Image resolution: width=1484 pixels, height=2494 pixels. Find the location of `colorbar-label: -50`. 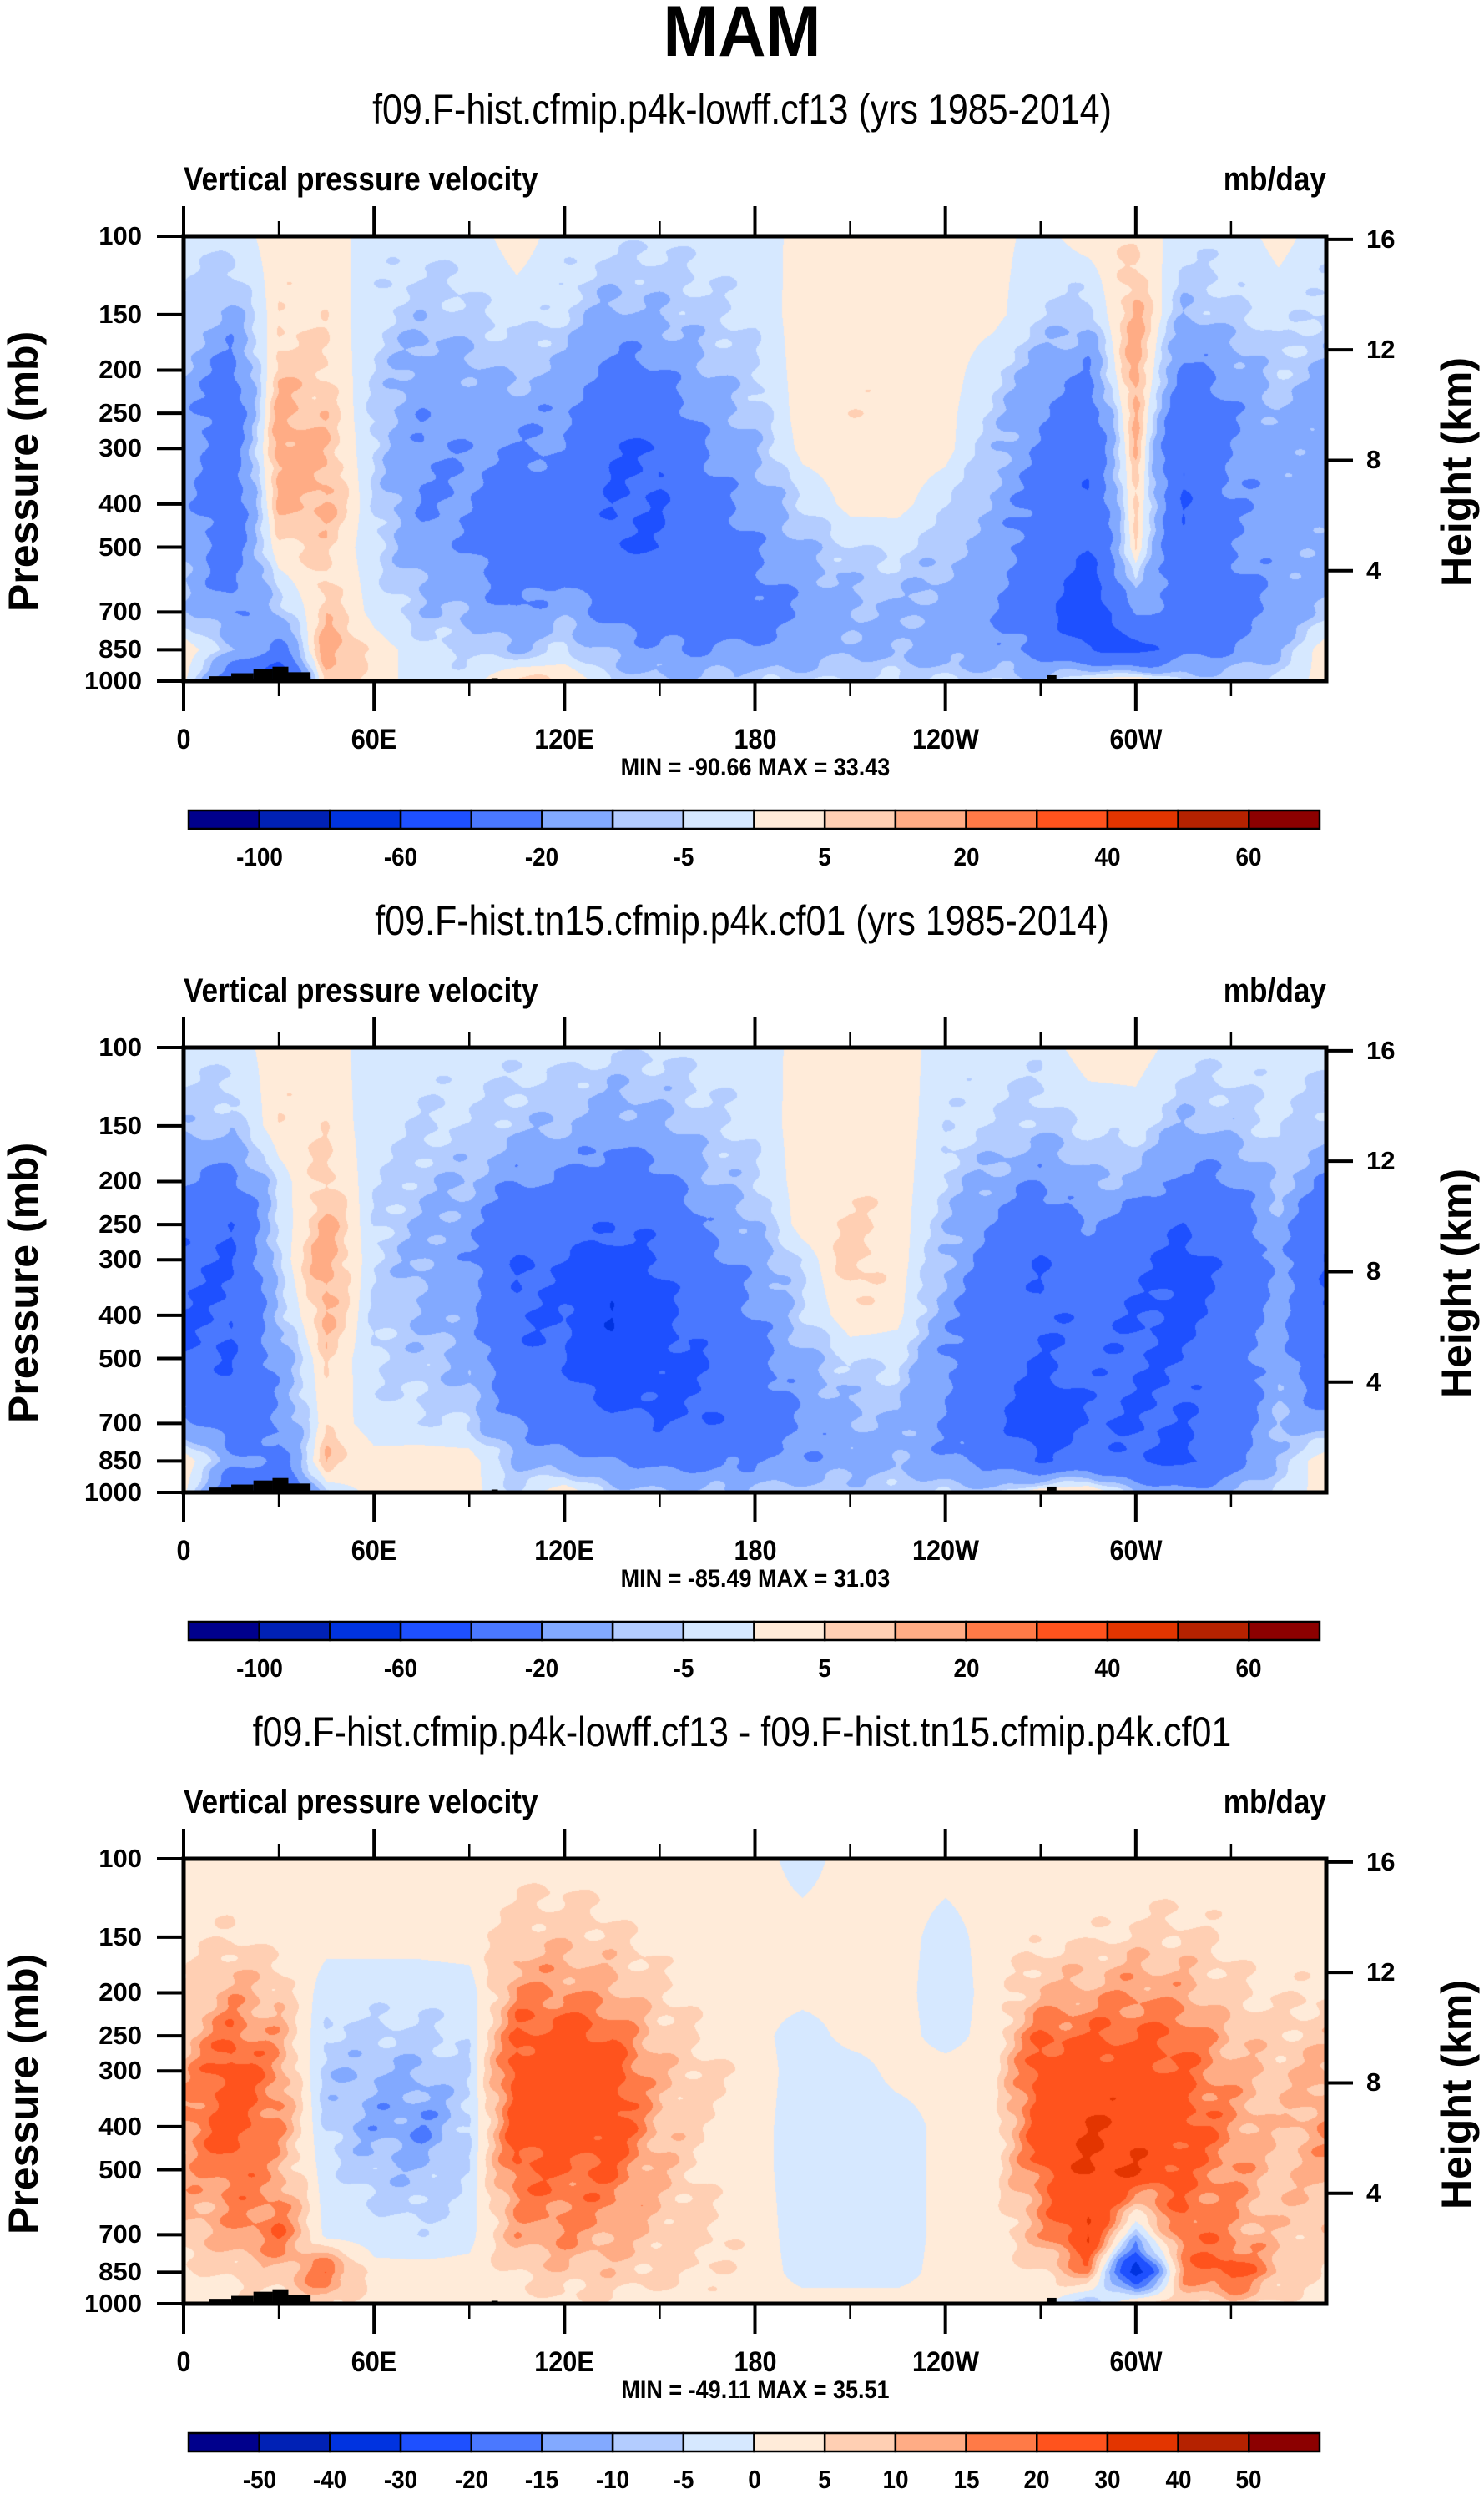

colorbar-label: -50 is located at coordinates (259, 2479).